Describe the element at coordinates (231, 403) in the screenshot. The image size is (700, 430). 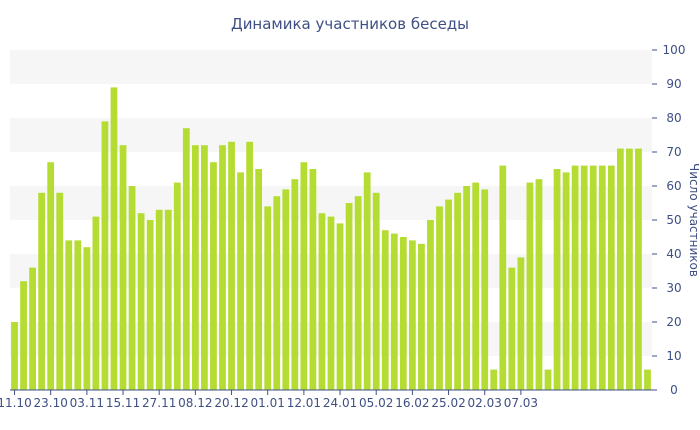
I see `x-tick-label: 20.12` at that location.